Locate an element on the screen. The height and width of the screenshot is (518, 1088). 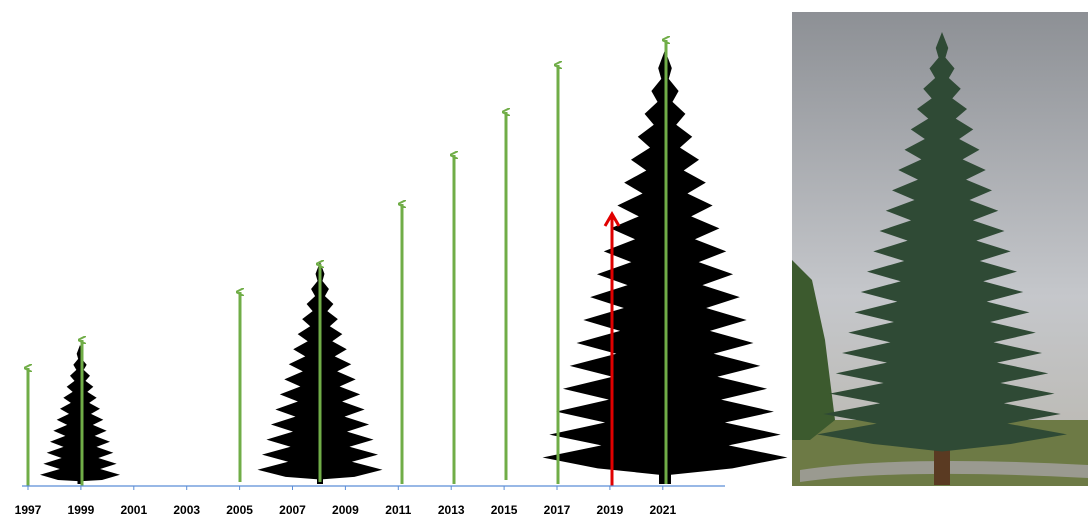
year-label: 2009 is located at coordinates (345, 510).